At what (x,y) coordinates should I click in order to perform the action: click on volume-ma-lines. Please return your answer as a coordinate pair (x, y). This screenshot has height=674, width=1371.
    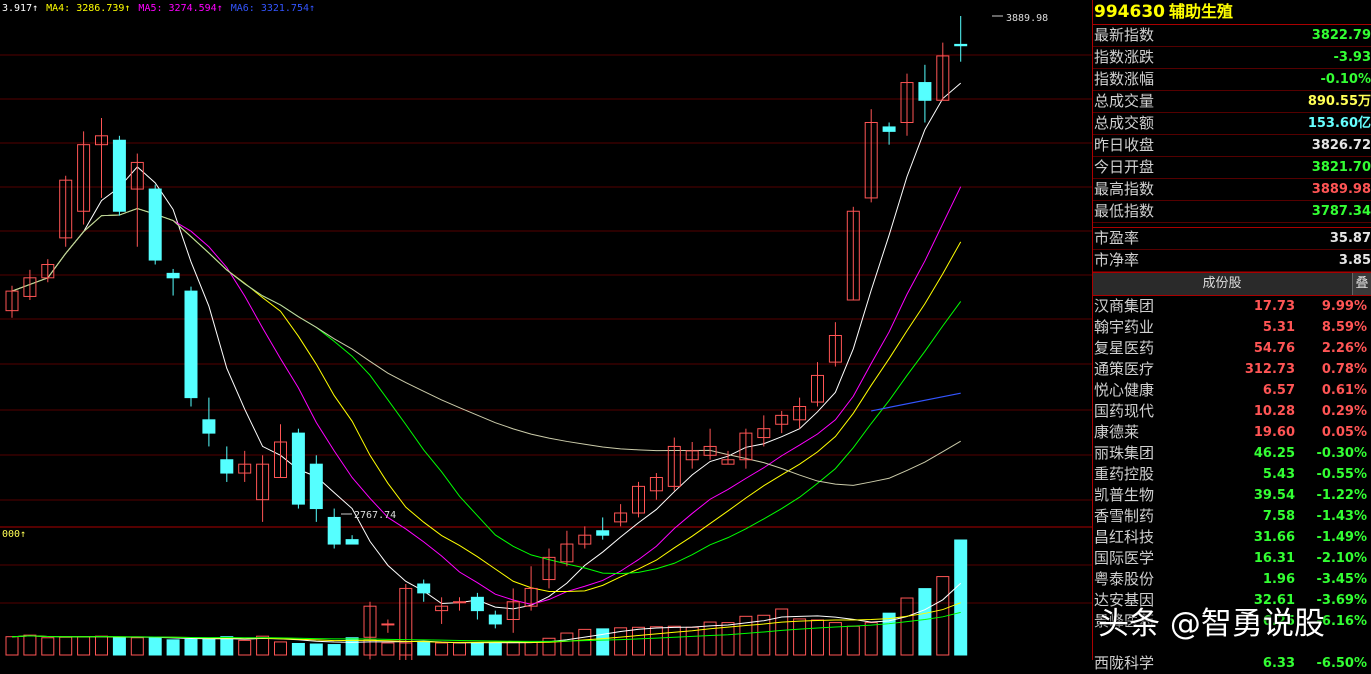
    Looking at the image, I should click on (486, 612).